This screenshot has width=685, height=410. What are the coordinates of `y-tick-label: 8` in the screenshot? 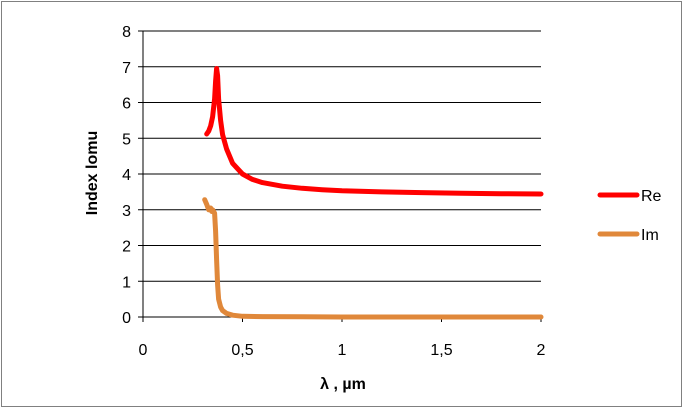 It's located at (126, 32).